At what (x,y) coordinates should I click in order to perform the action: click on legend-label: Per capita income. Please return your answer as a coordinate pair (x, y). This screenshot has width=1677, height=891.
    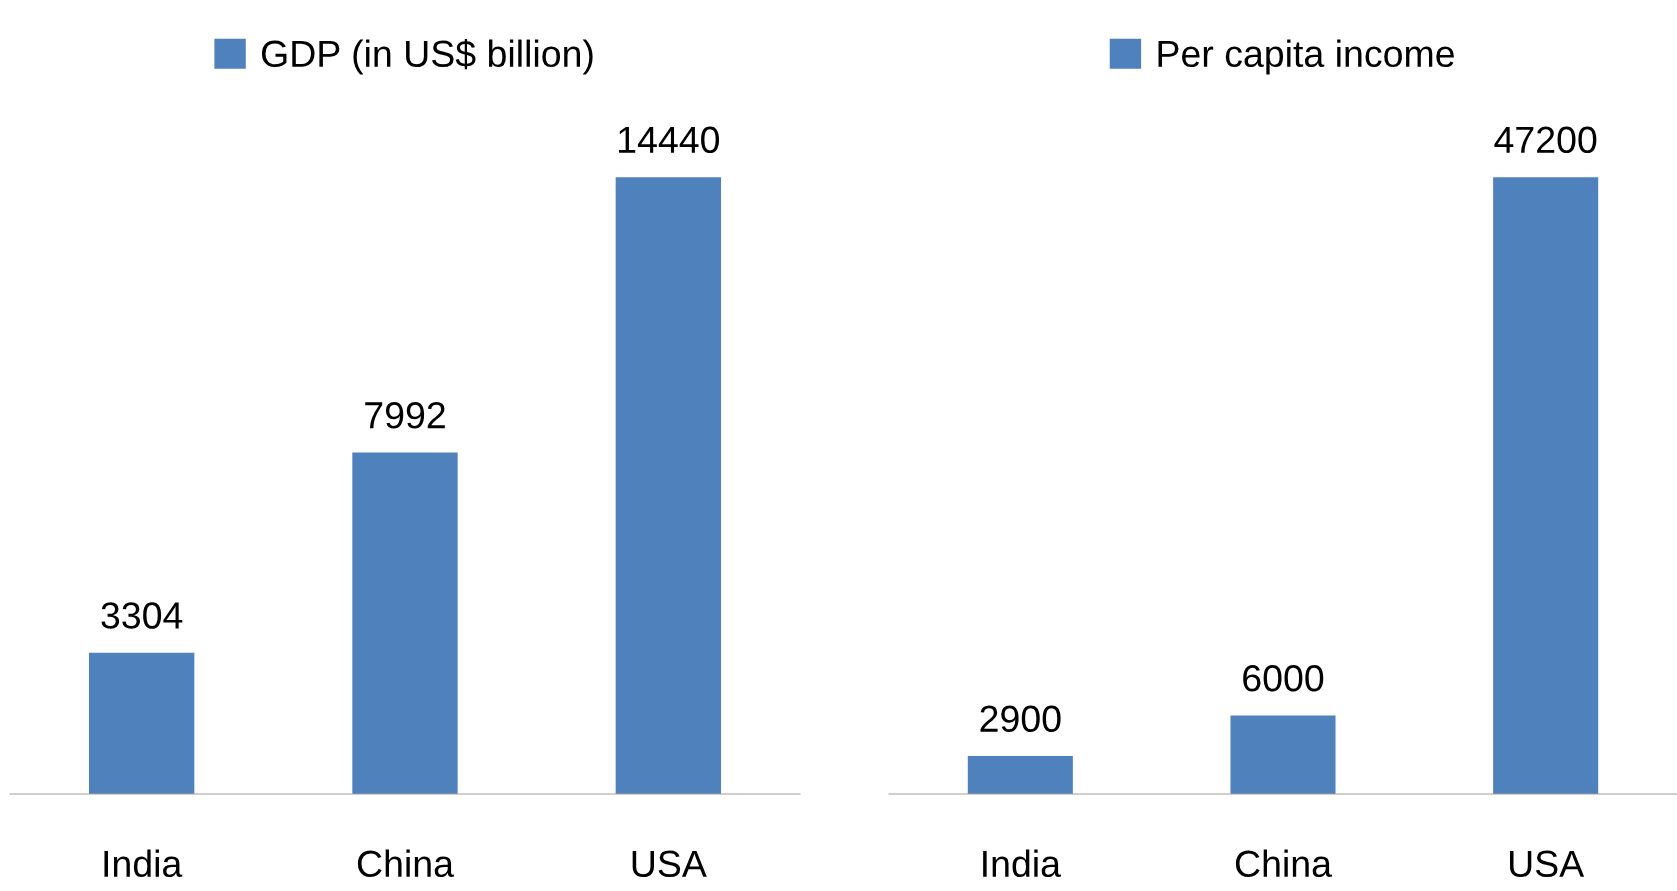
    Looking at the image, I should click on (1306, 57).